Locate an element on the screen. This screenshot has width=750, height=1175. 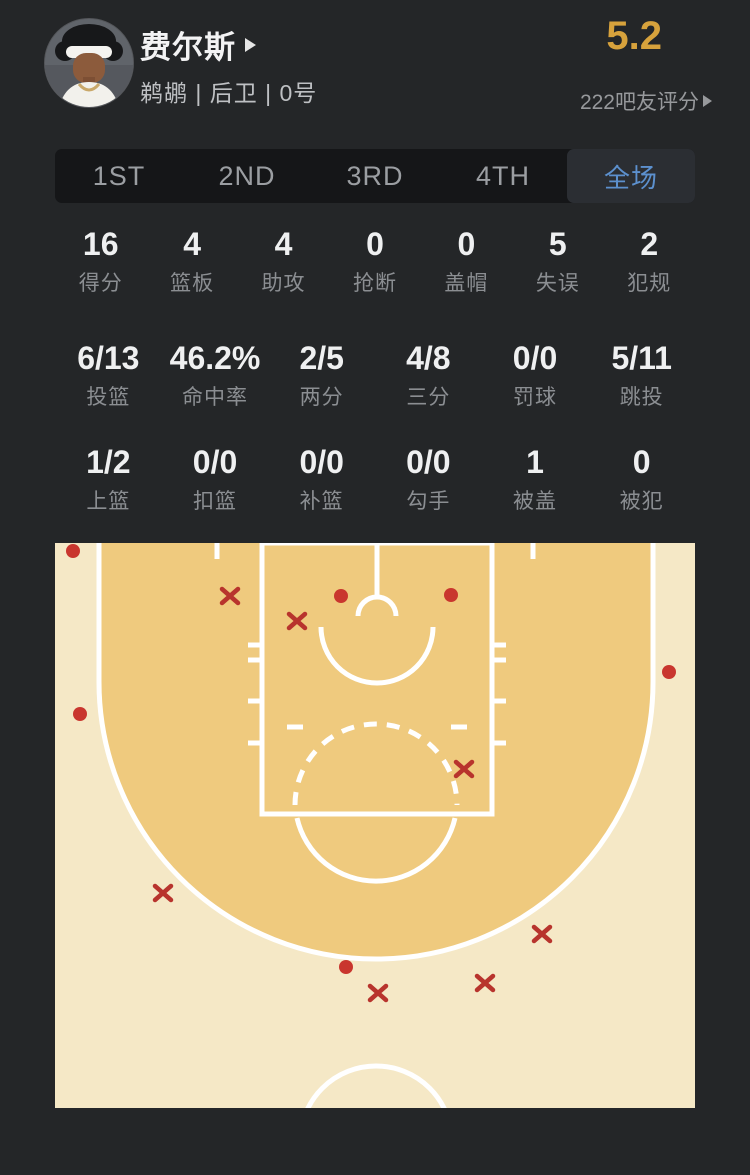
player-avatar-image is located at coordinates (89, 63).